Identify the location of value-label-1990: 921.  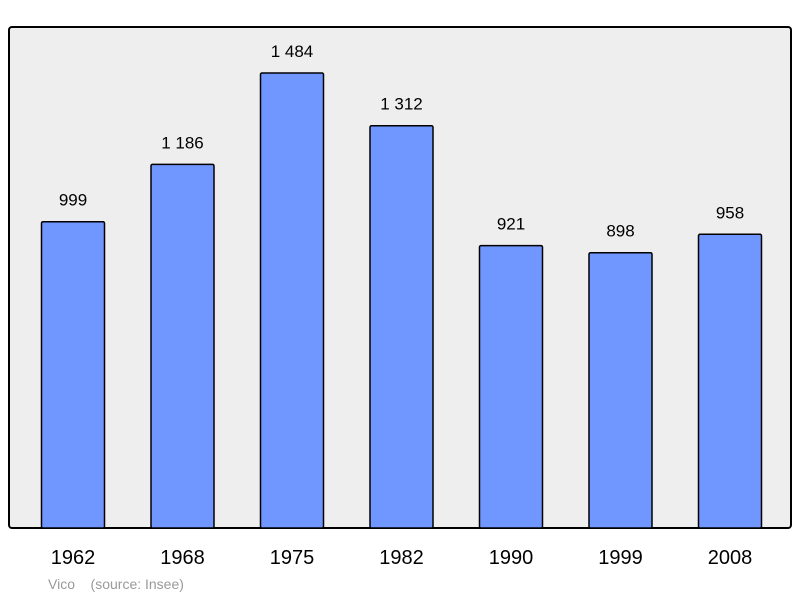
(511, 224).